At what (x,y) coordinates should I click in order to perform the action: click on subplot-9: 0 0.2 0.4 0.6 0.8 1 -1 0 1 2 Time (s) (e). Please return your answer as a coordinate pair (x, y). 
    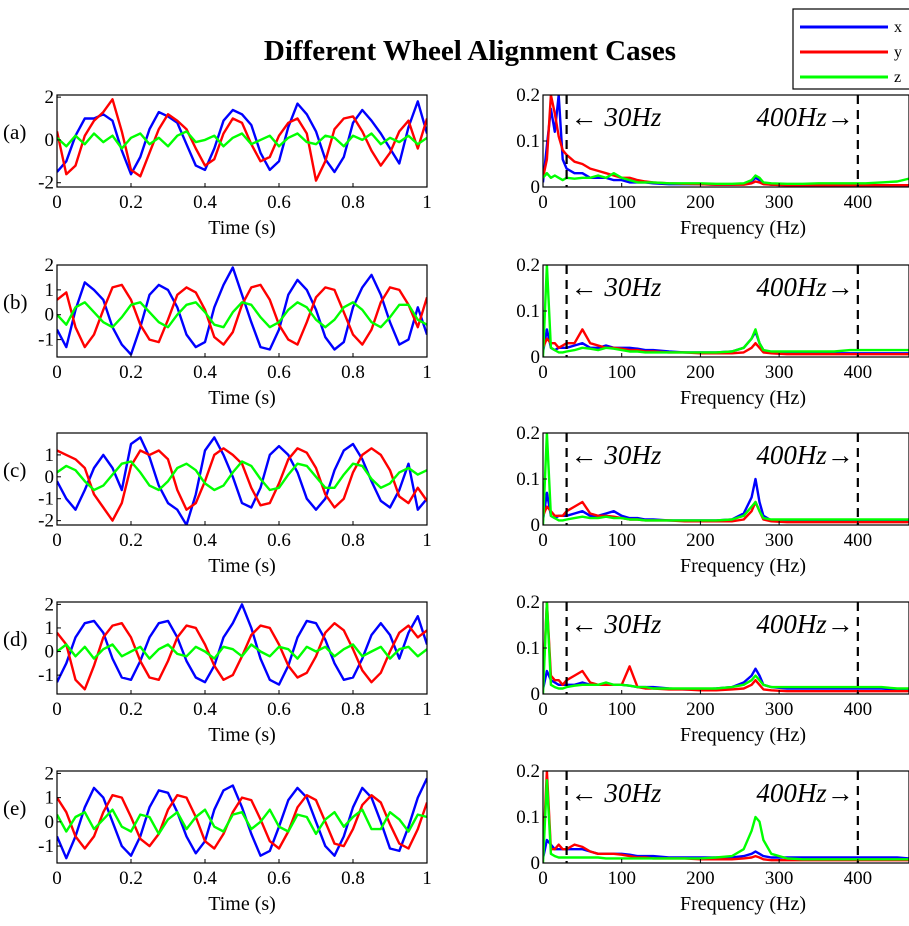
    Looking at the image, I should click on (217, 839).